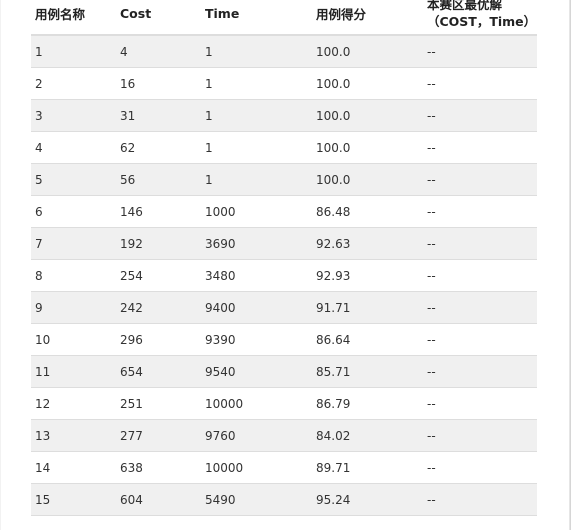 Image resolution: width=571 pixels, height=530 pixels. What do you see at coordinates (158, 435) in the screenshot?
I see `cell-cost: 277` at bounding box center [158, 435].